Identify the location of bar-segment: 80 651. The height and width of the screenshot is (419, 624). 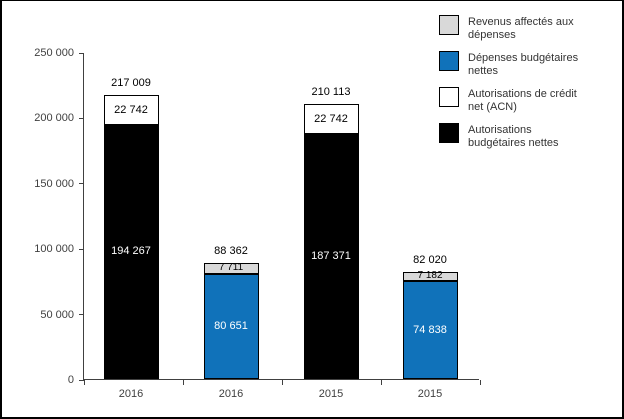
(231, 326).